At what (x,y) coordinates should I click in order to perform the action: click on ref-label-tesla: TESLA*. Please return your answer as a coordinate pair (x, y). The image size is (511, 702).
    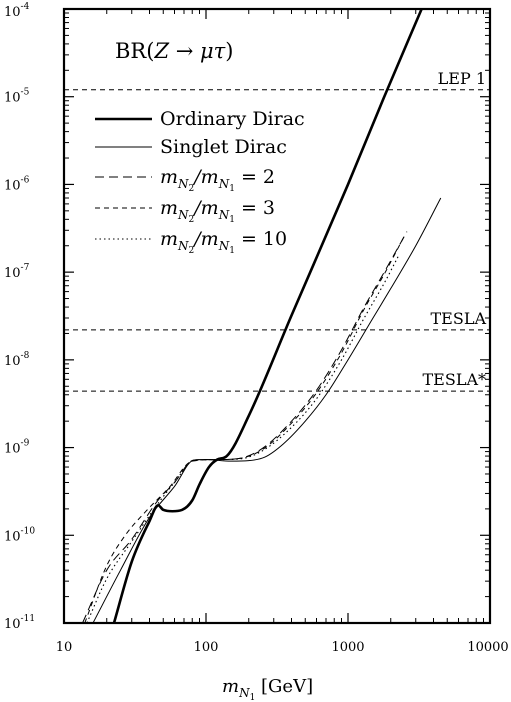
    Looking at the image, I should click on (455, 379).